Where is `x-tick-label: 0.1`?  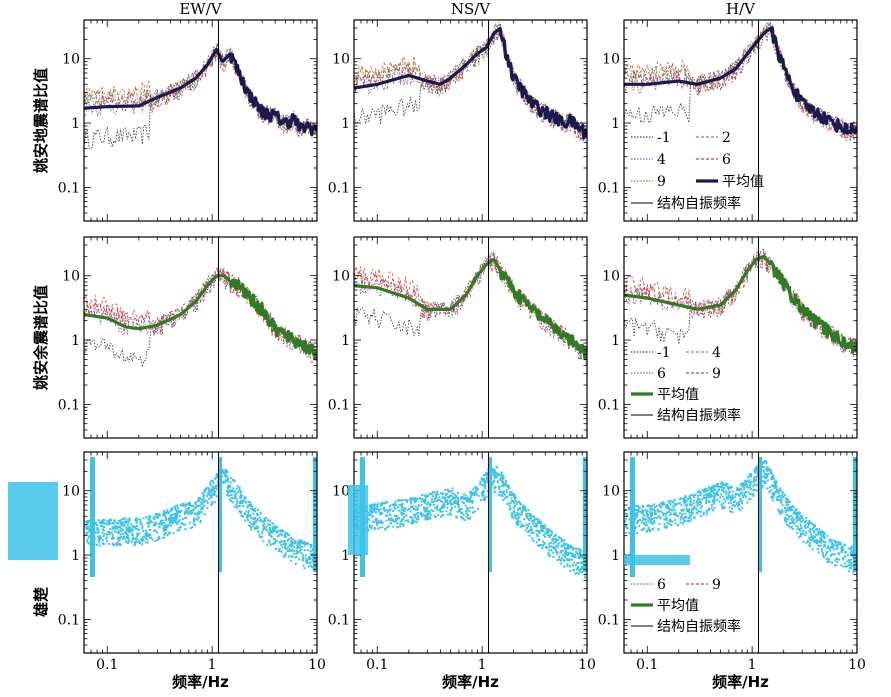 x-tick-label: 0.1 is located at coordinates (647, 665).